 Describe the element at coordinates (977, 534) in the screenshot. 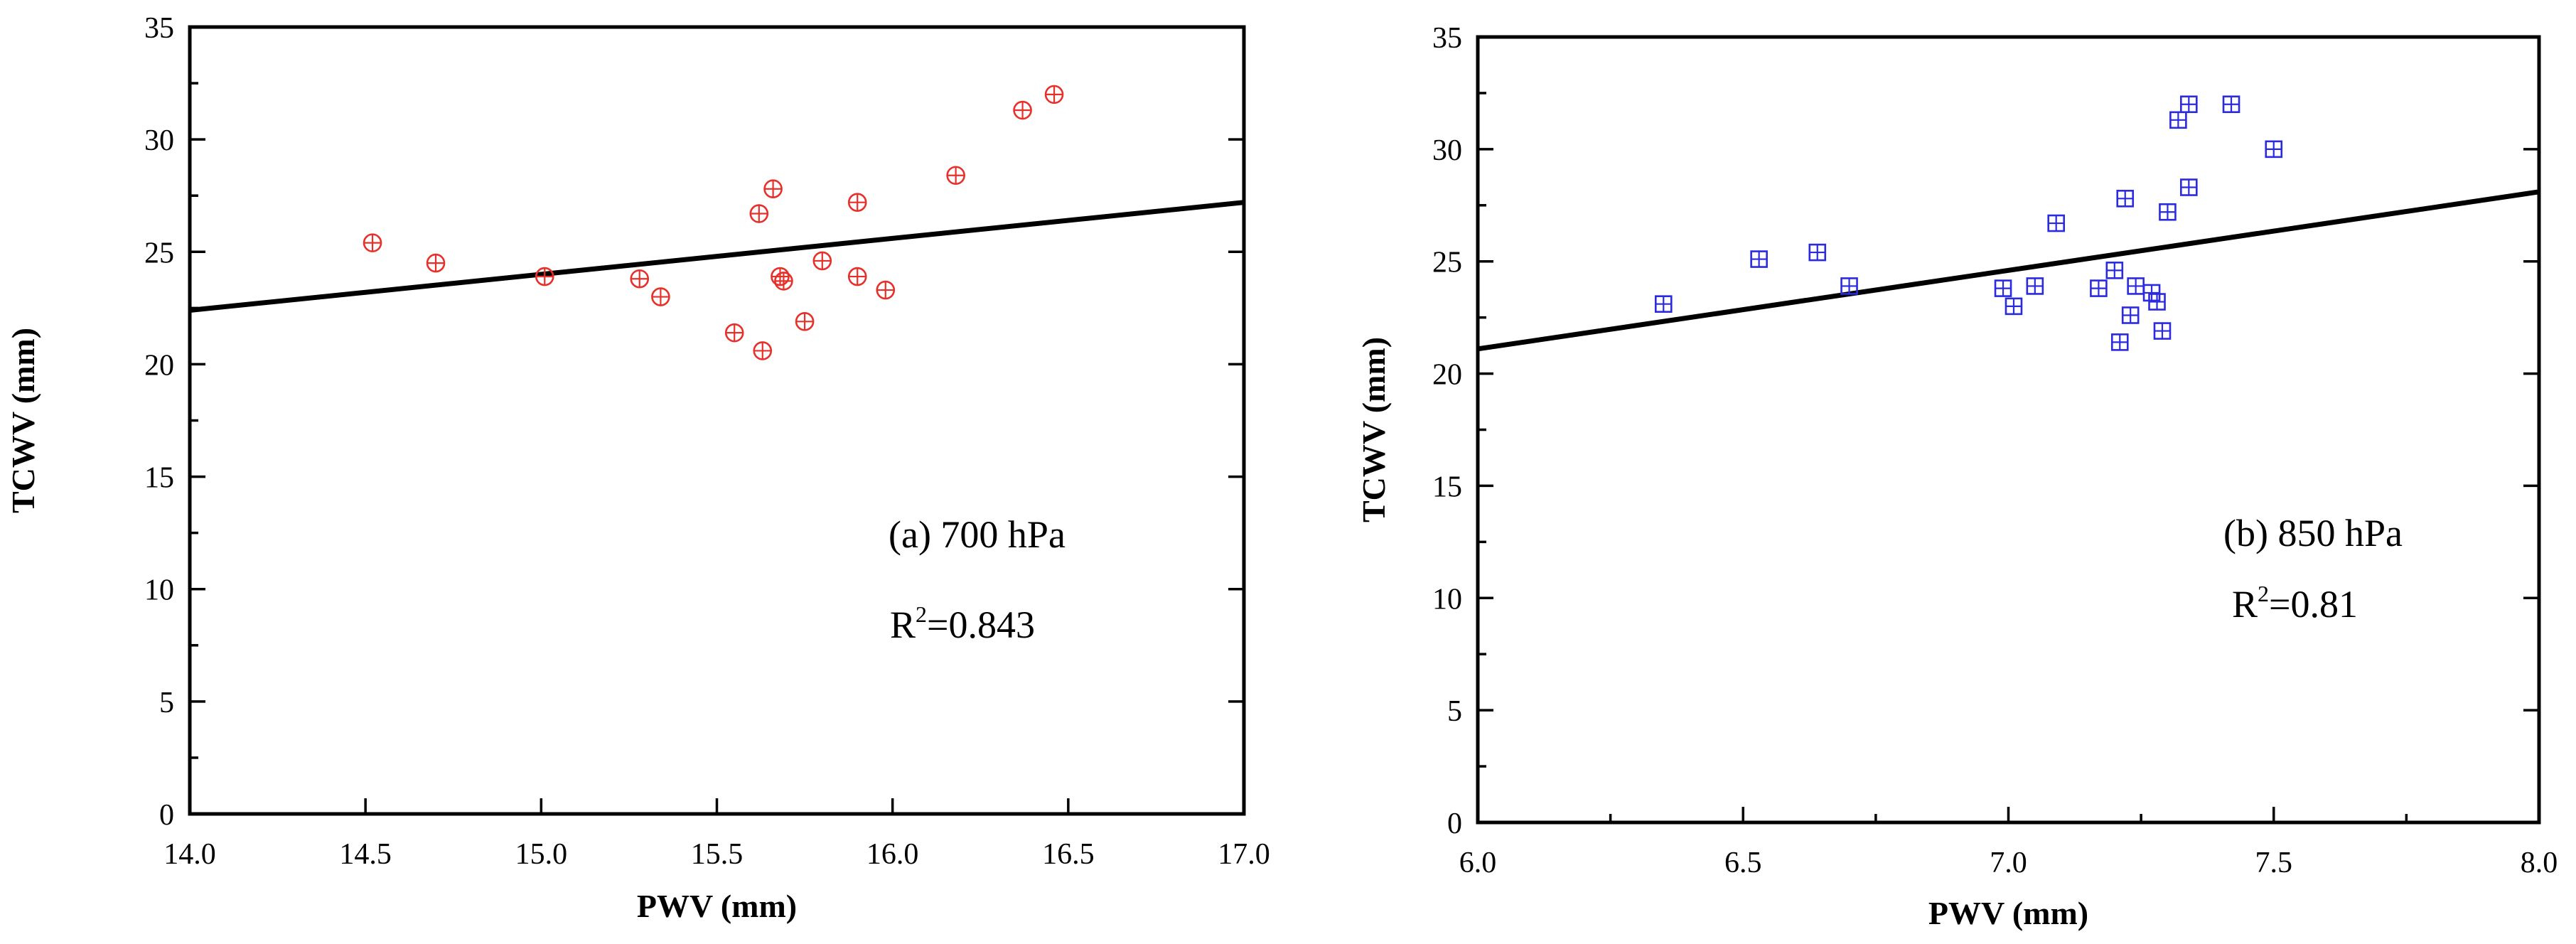

I see `panel-annotation: (a) 700 hPa` at that location.